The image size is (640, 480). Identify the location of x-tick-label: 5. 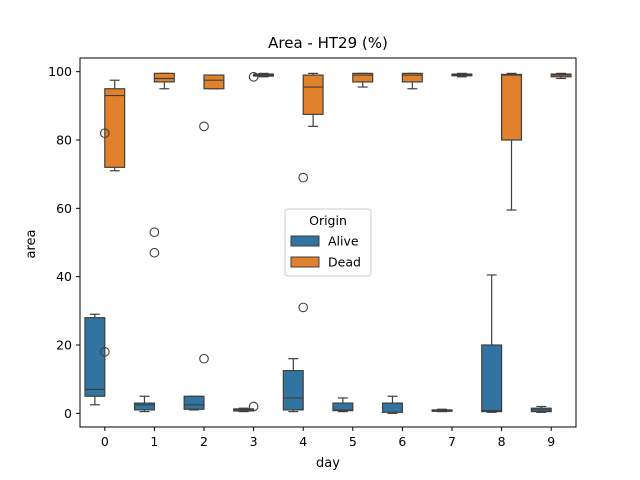
(353, 441).